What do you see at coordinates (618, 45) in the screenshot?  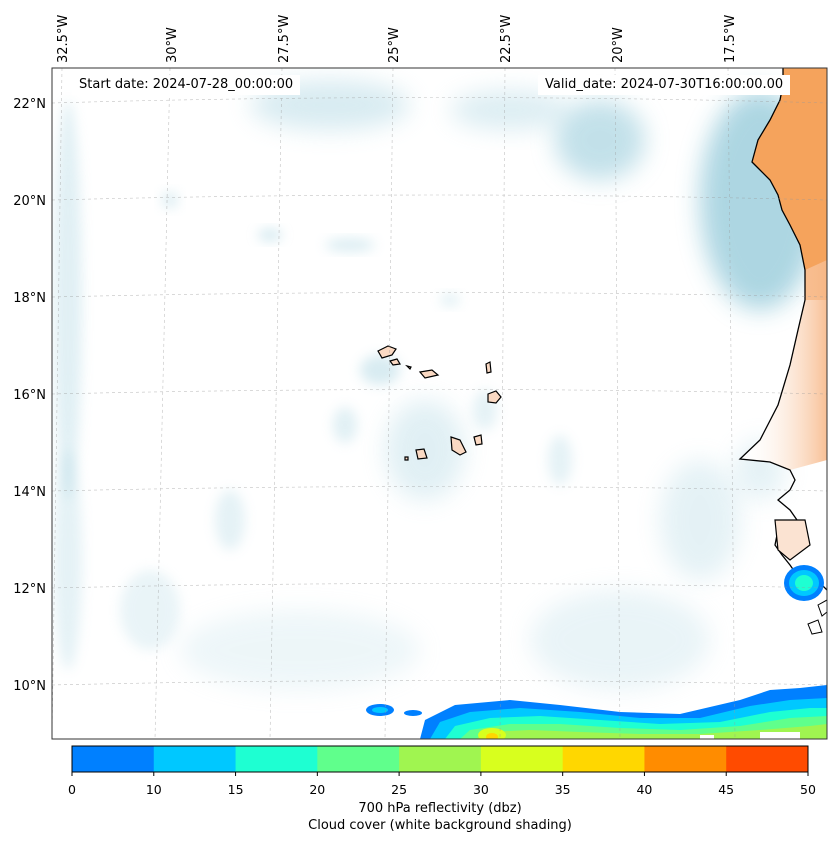 I see `lon-label: 20°W` at bounding box center [618, 45].